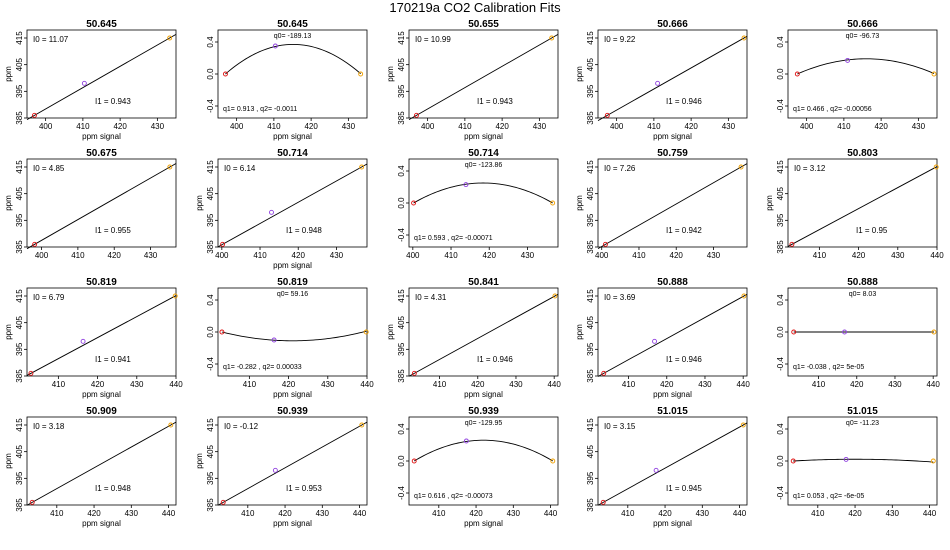 This screenshot has height=550, width=950. What do you see at coordinates (862, 282) in the screenshot?
I see `panel-title: 50.888` at bounding box center [862, 282].